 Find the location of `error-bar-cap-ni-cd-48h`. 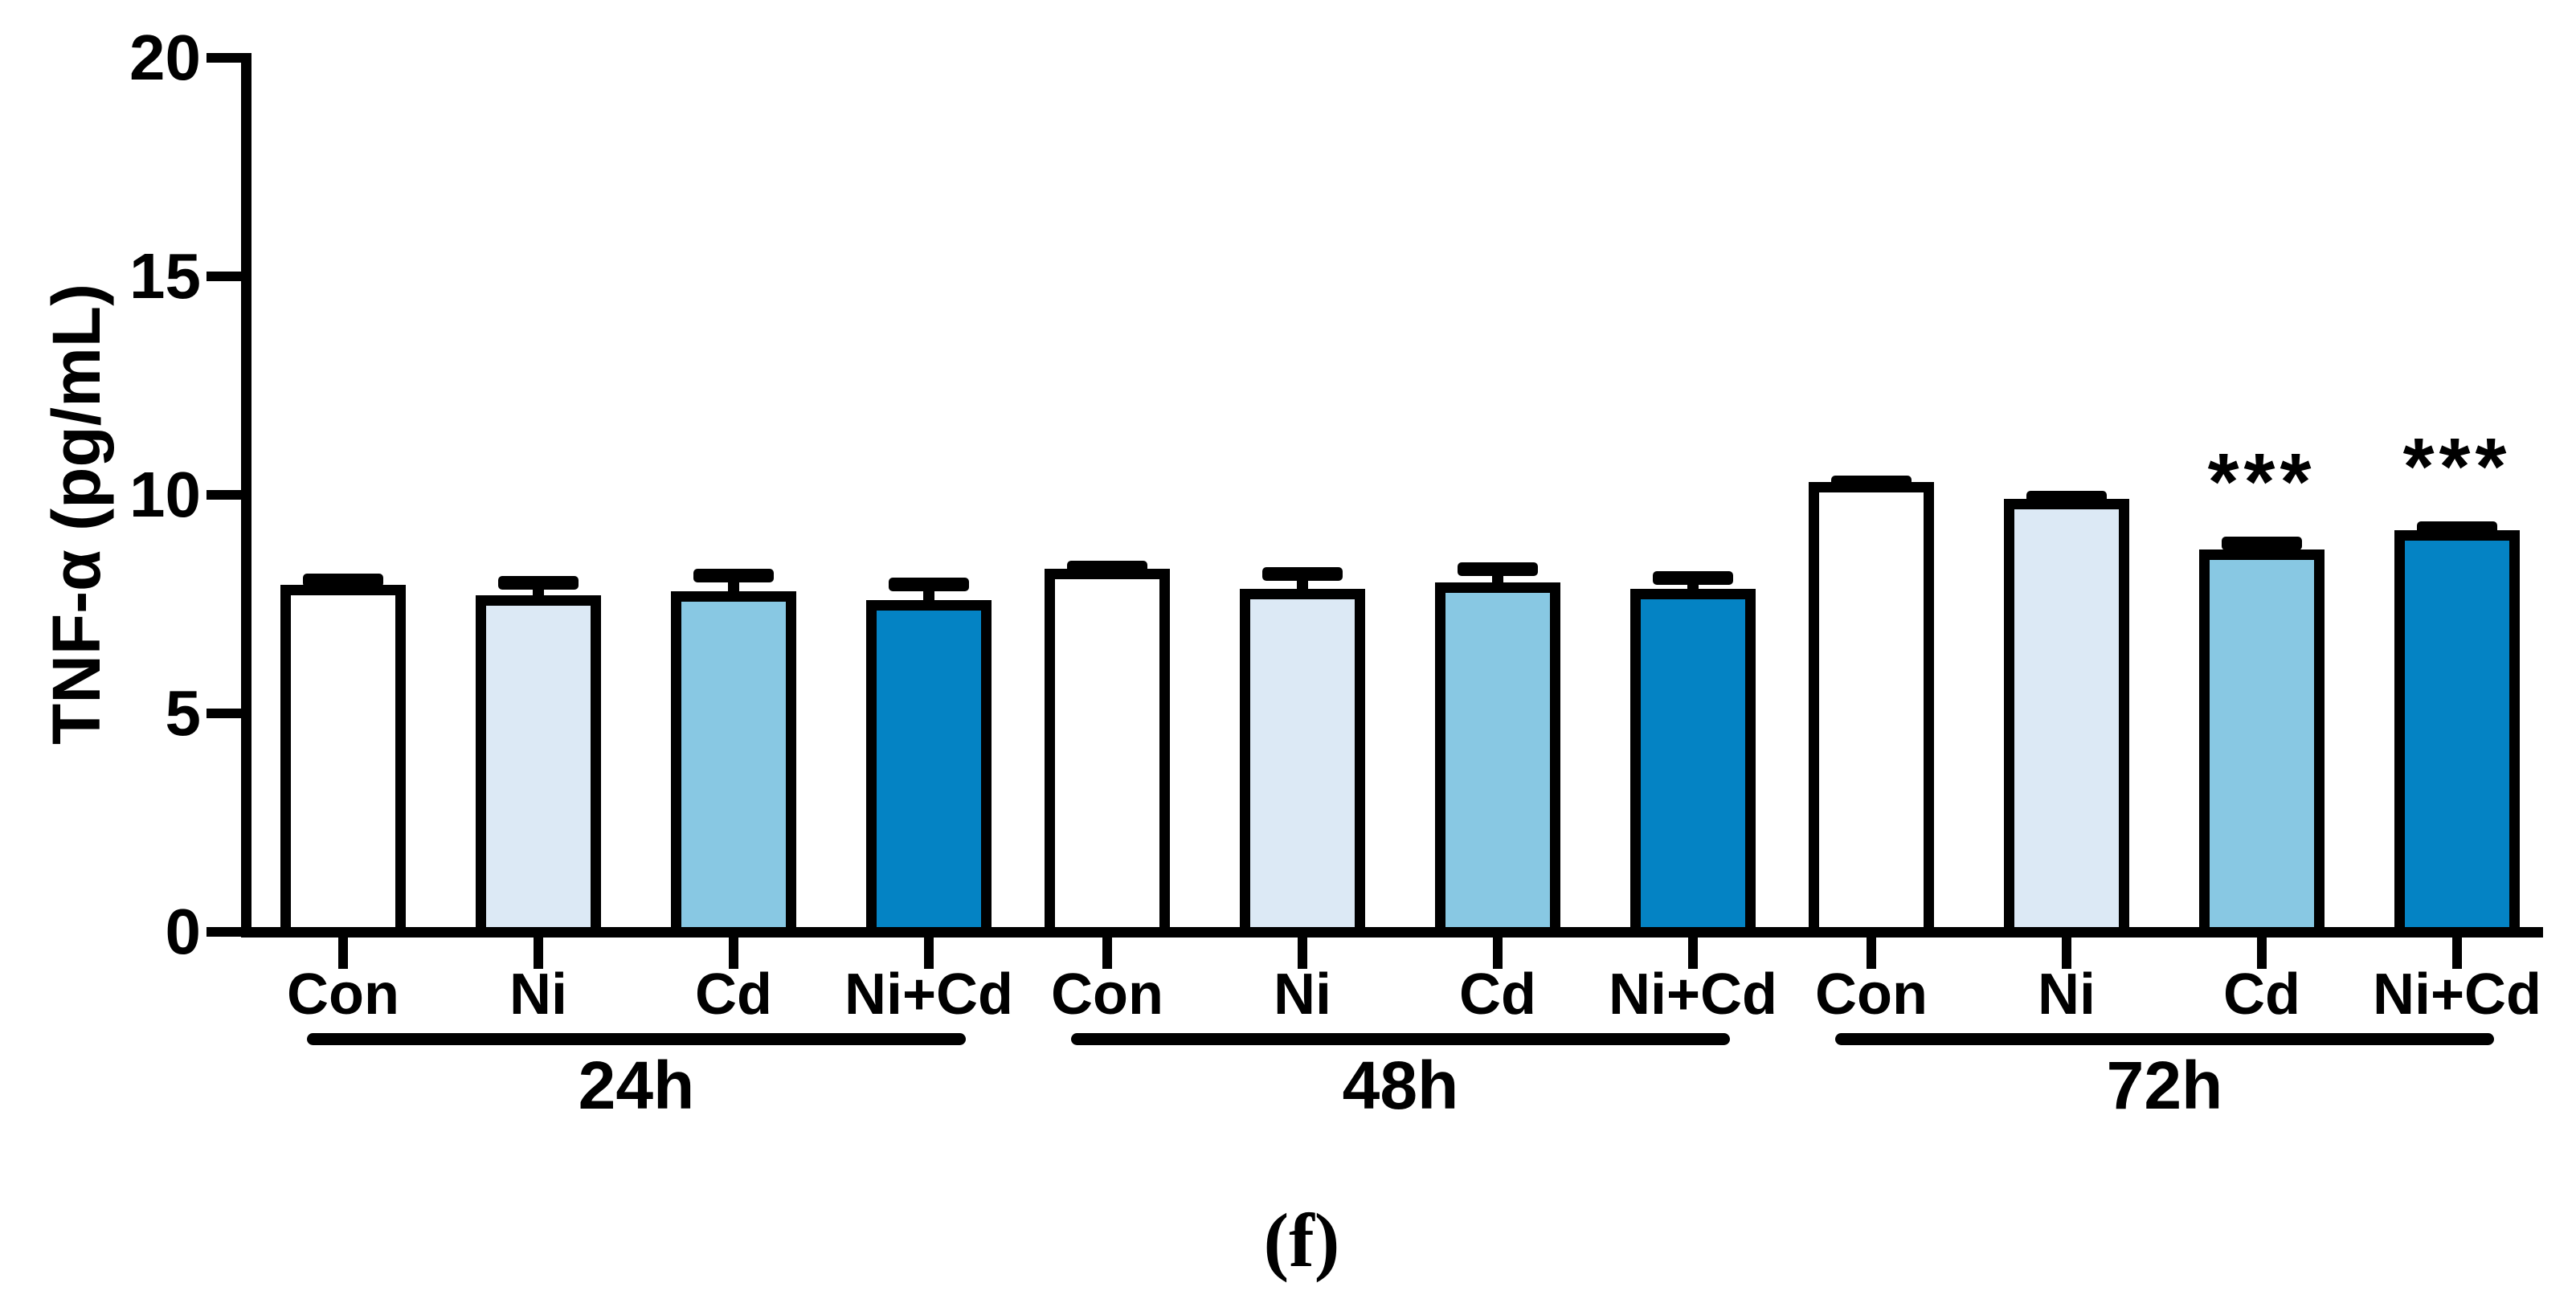

error-bar-cap-ni-cd-48h is located at coordinates (1693, 578).